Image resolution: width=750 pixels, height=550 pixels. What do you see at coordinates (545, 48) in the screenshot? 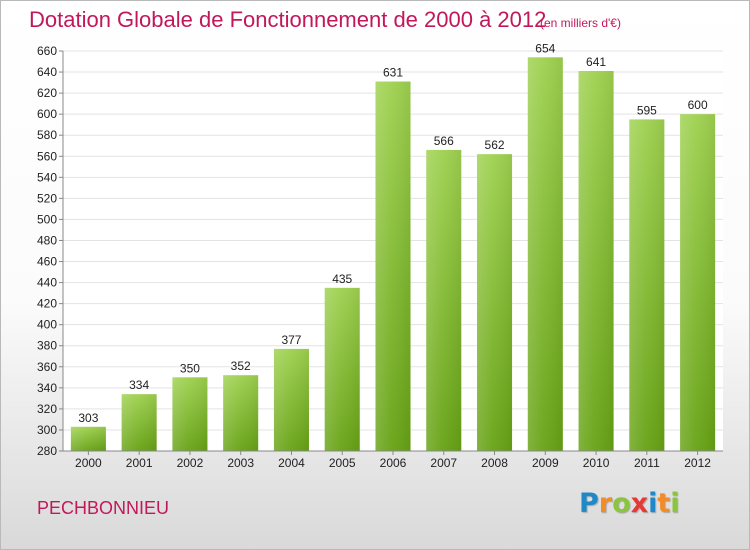
I see `data-label: 654` at bounding box center [545, 48].